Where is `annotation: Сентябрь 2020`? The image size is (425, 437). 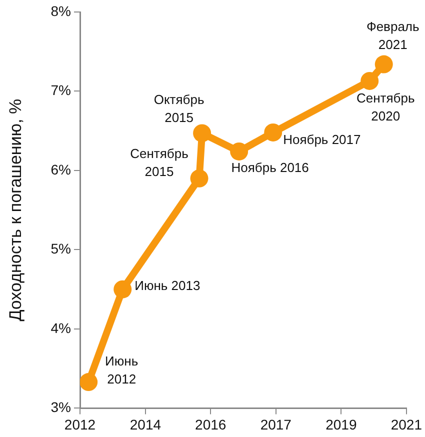 annotation: Сентябрь 2020 is located at coordinates (385, 107).